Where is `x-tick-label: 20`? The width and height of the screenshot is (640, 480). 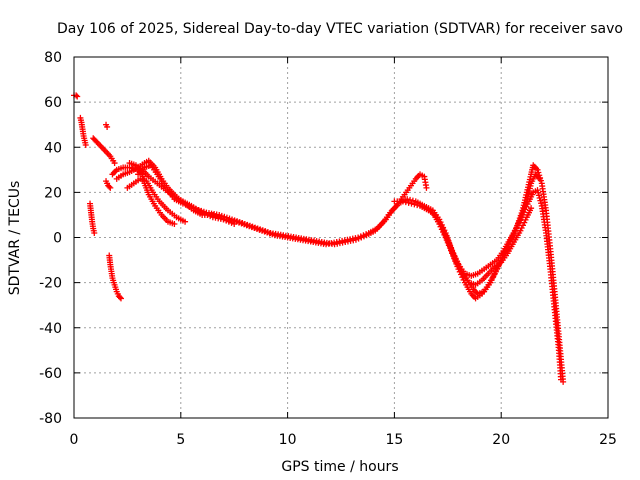 x-tick-label: 20 is located at coordinates (501, 440).